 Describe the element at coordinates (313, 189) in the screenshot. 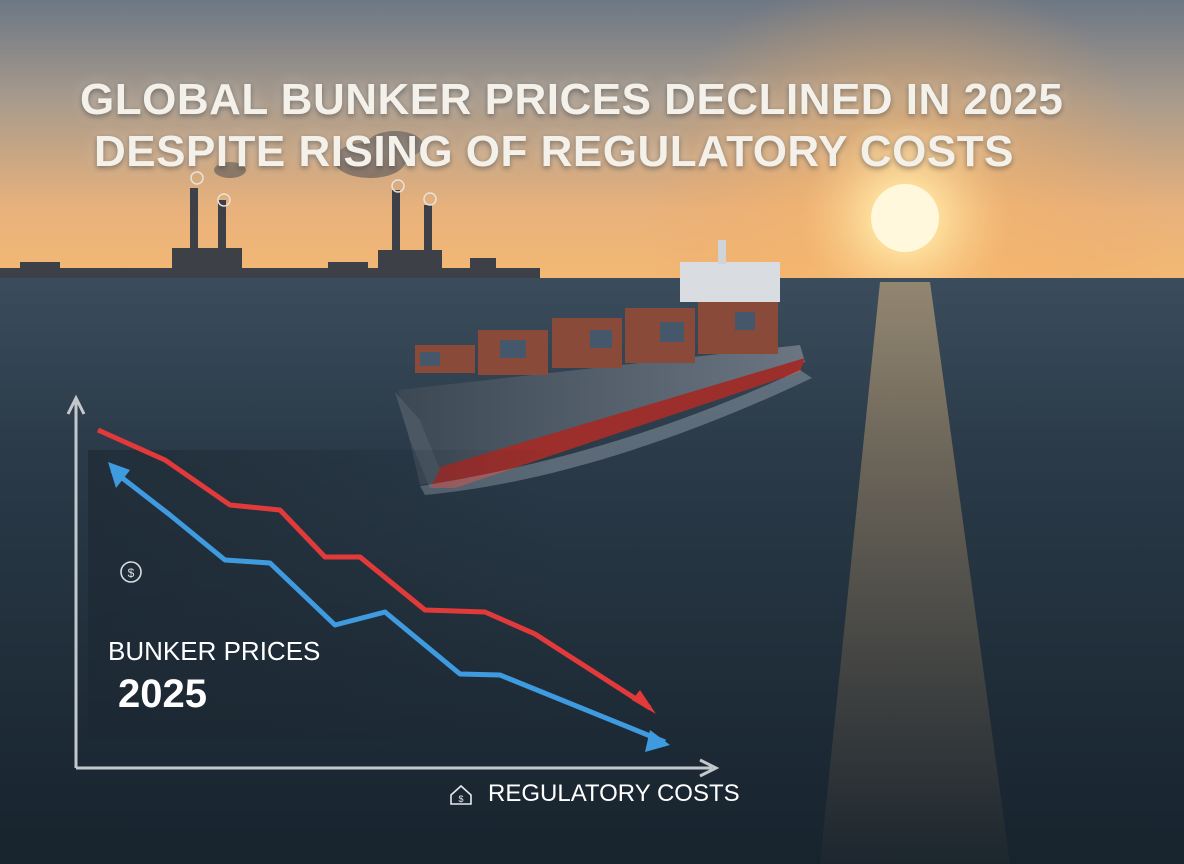

I see `stack-coin-icons` at that location.